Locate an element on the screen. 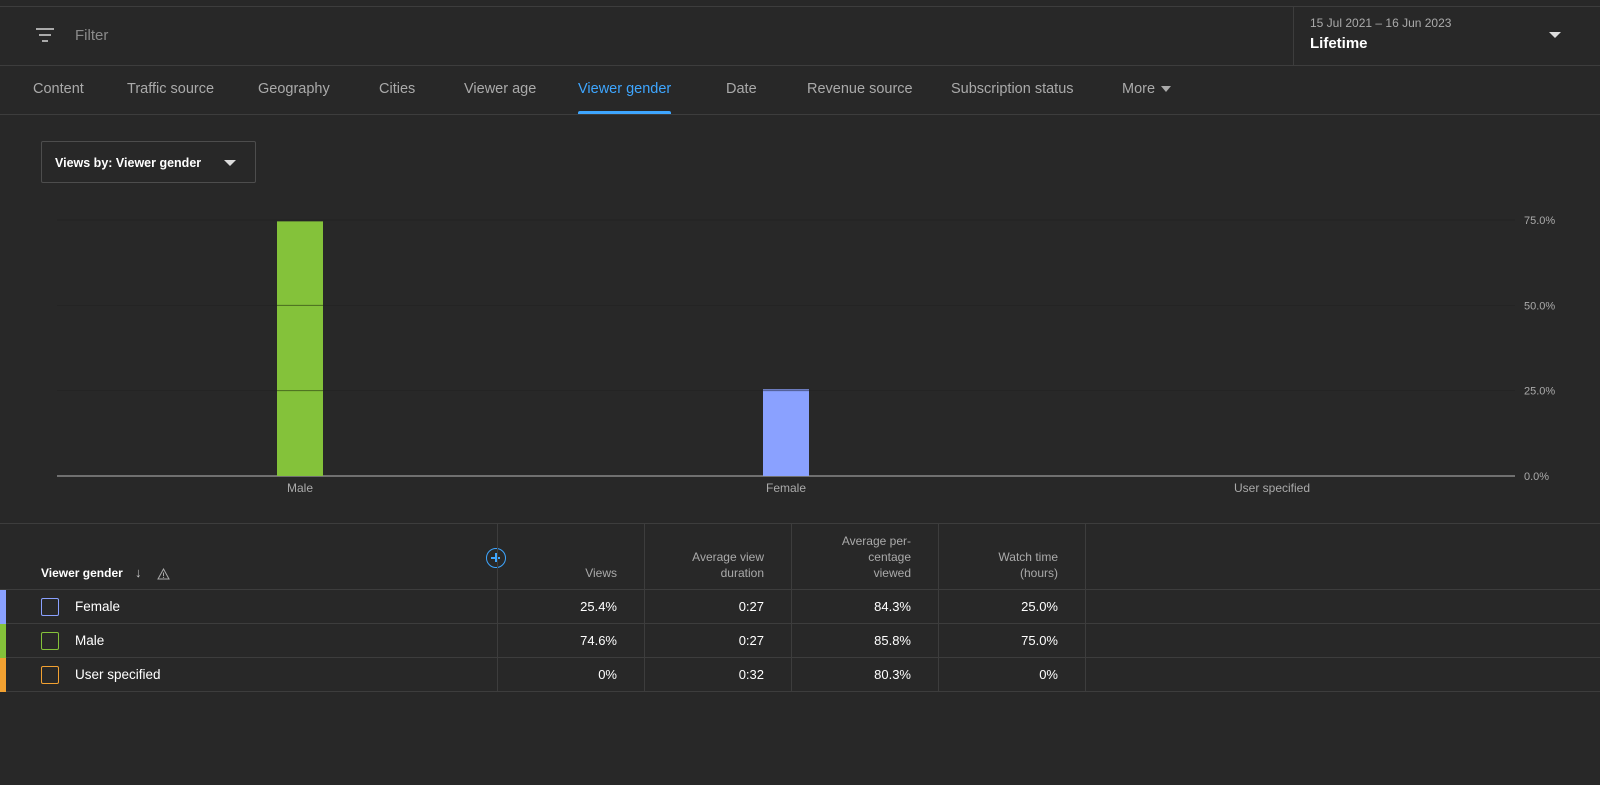  cell-average-view-duration: 0:32 is located at coordinates (751, 674).